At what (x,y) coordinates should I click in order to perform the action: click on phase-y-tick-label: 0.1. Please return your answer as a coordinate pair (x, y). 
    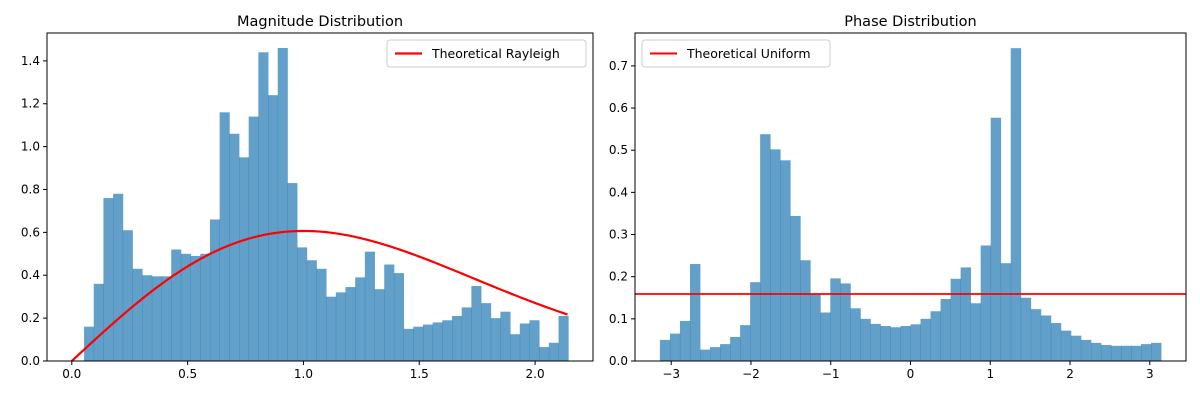
    Looking at the image, I should click on (618, 319).